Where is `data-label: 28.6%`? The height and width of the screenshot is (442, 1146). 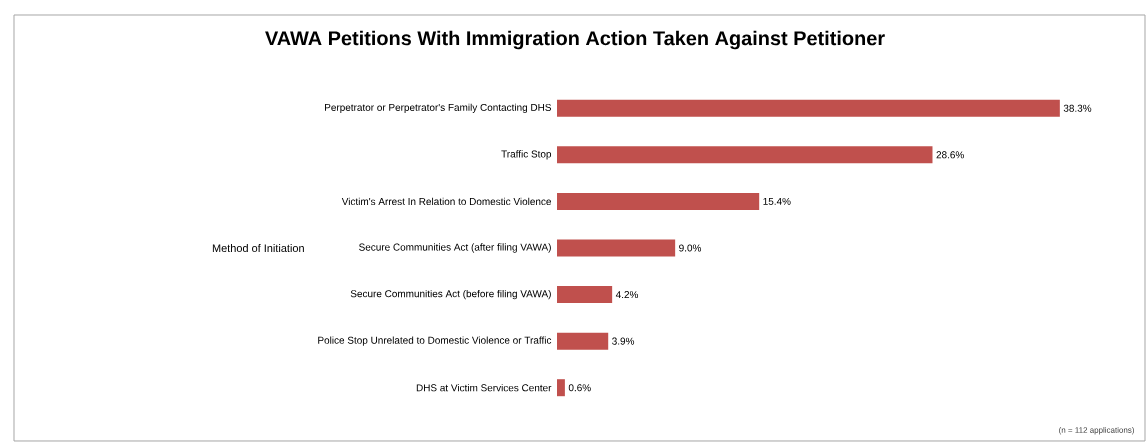 data-label: 28.6% is located at coordinates (950, 155).